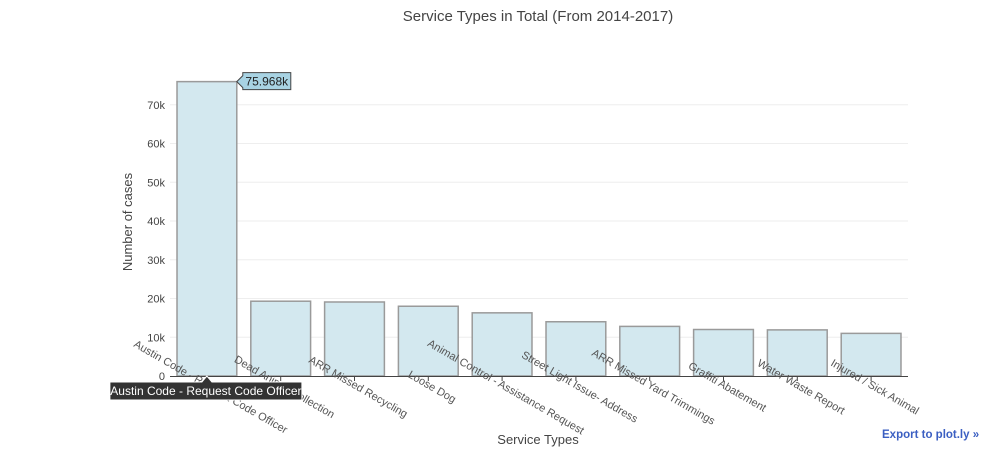 The width and height of the screenshot is (994, 468). I want to click on hover-category-label: Austin Code - Request Code Officer, so click(206, 388).